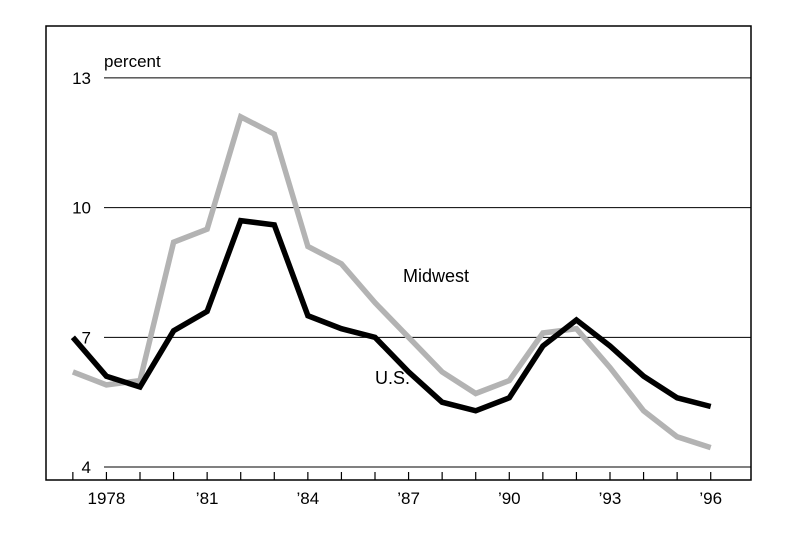  Describe the element at coordinates (710, 498) in the screenshot. I see `x-tick-label-1996: ’96` at that location.